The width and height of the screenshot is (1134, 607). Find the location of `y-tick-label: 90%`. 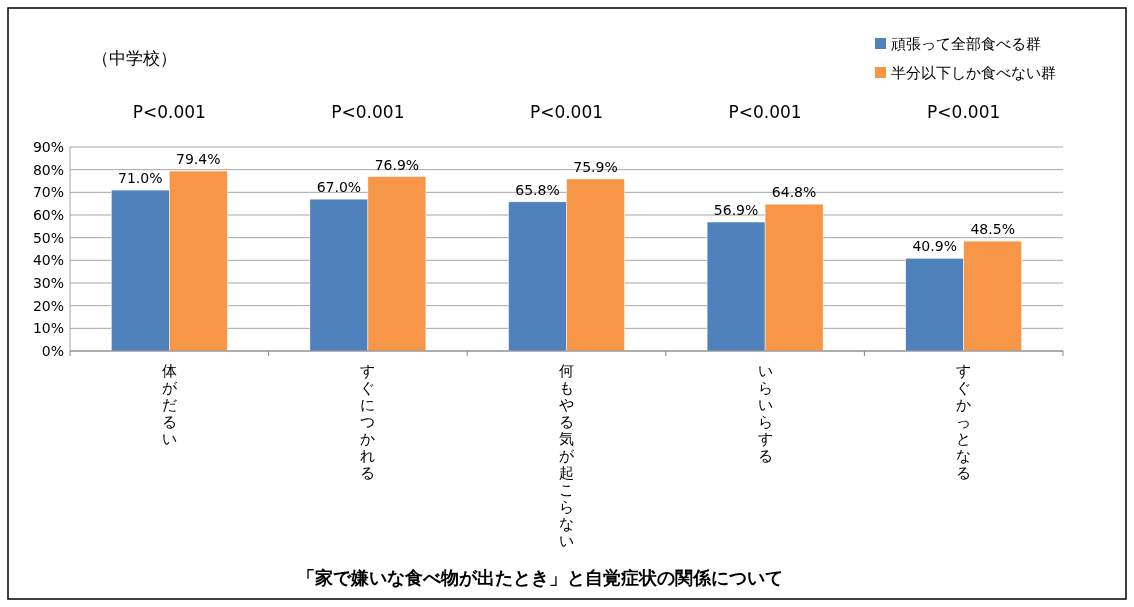

y-tick-label: 90% is located at coordinates (48, 147).